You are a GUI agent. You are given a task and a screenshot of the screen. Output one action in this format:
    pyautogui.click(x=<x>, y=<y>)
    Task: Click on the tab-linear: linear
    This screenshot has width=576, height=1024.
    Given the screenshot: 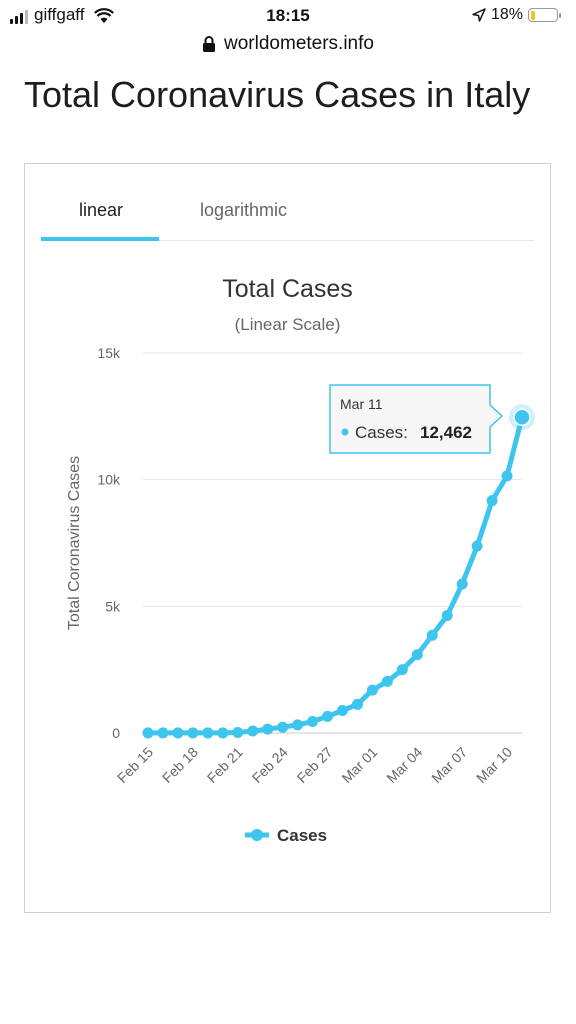 What is the action you would take?
    pyautogui.click(x=101, y=210)
    